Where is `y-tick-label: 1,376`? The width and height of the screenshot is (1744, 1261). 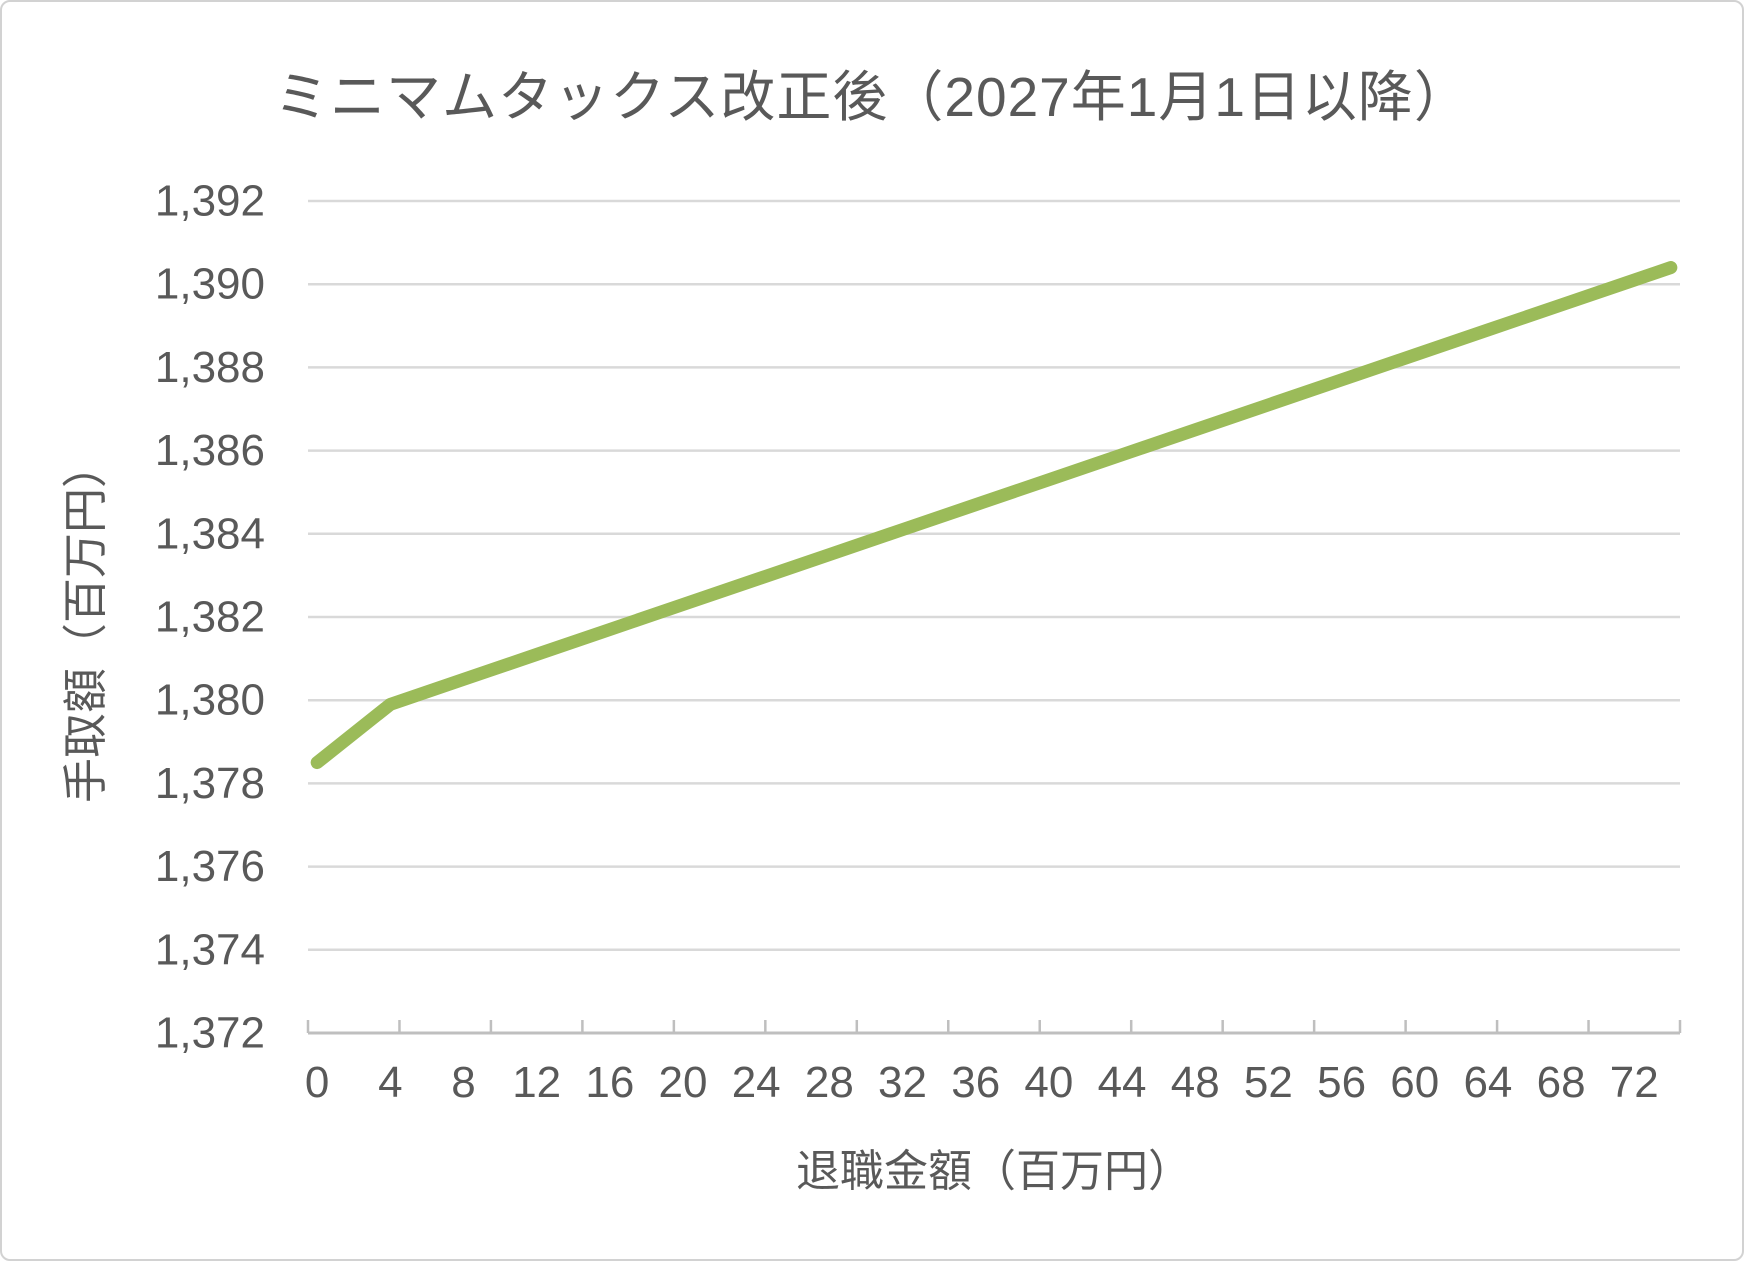
y-tick-label: 1,376 is located at coordinates (210, 866).